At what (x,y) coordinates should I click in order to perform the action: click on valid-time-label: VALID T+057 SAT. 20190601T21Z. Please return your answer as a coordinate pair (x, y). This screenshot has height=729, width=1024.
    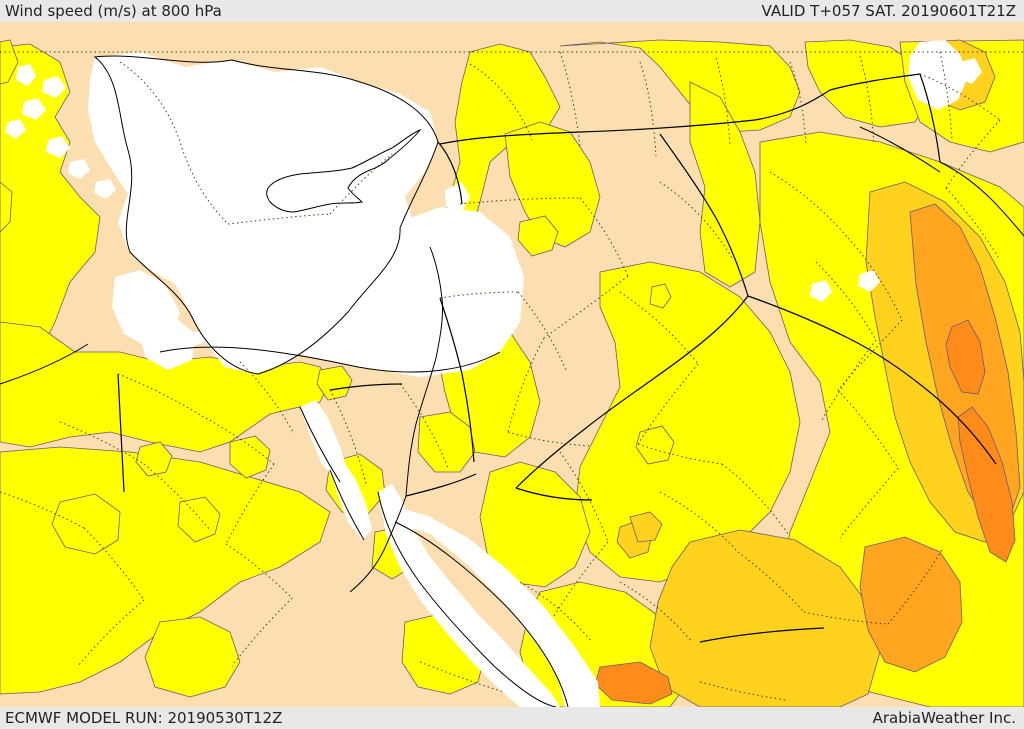
    Looking at the image, I should click on (888, 11).